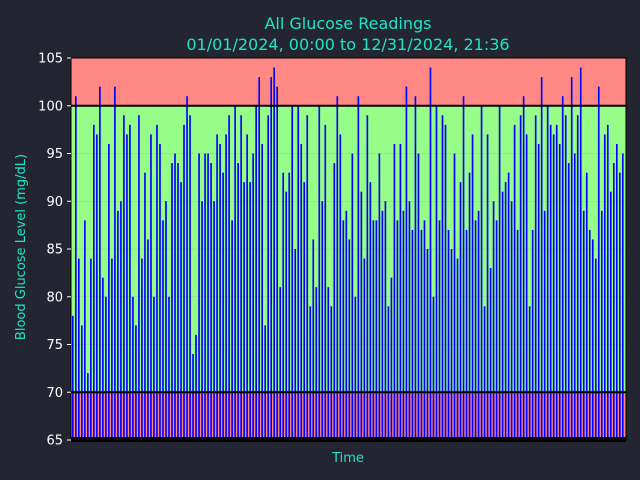 The width and height of the screenshot is (640, 480). What do you see at coordinates (50, 59) in the screenshot?
I see `y-tick-label: 105` at bounding box center [50, 59].